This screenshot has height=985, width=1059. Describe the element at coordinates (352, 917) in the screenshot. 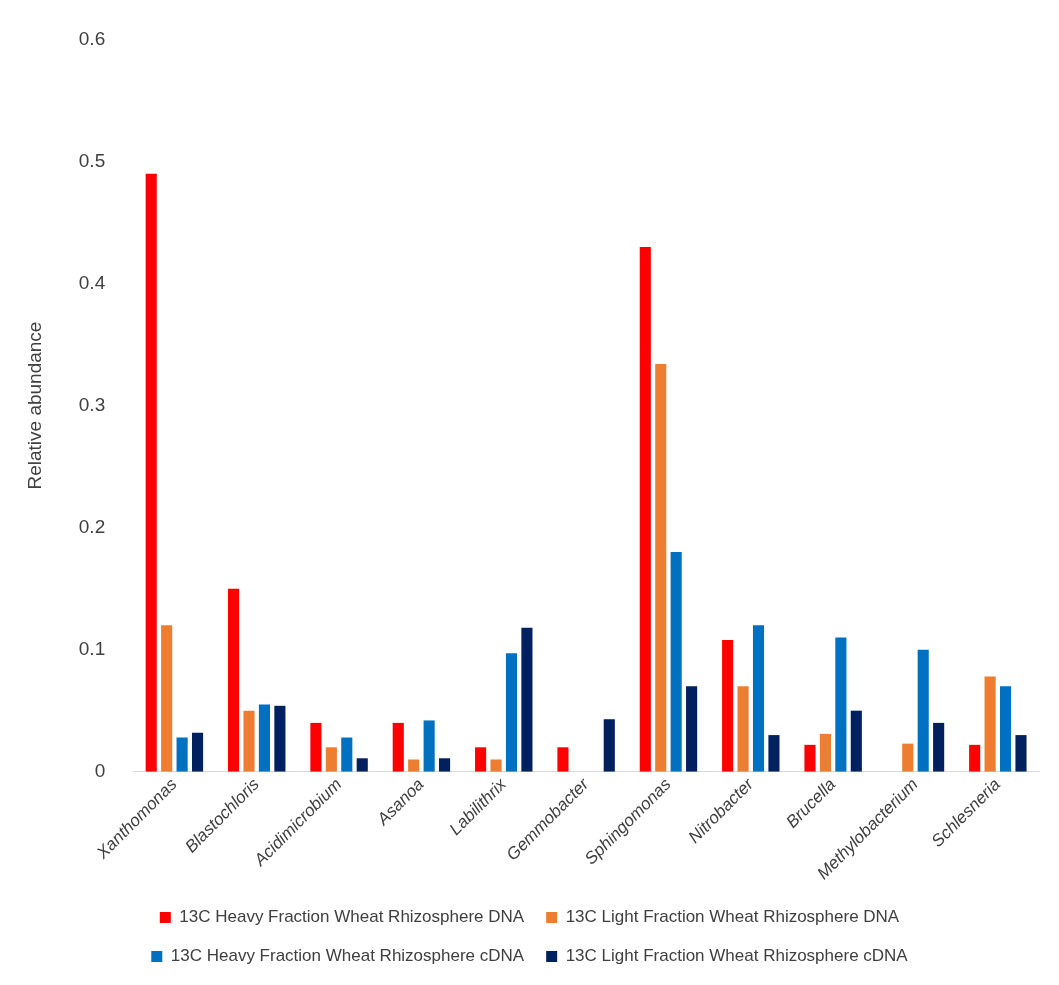

I see `legend-label: 13C Heavy Fraction Wheat Rhizosphere DNA` at that location.